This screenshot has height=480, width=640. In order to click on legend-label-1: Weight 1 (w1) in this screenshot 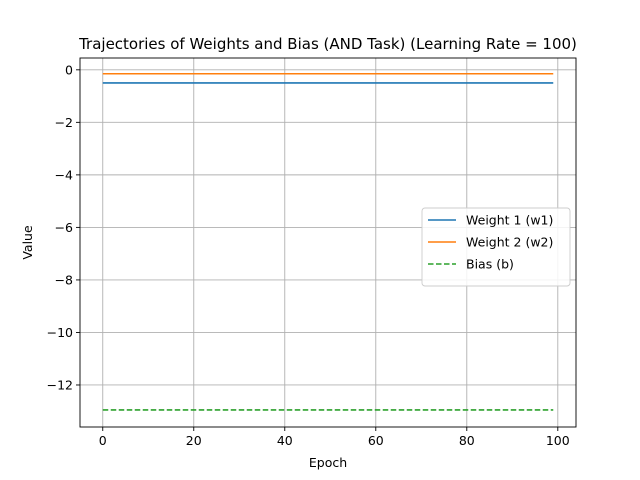, I will do `click(509, 220)`.